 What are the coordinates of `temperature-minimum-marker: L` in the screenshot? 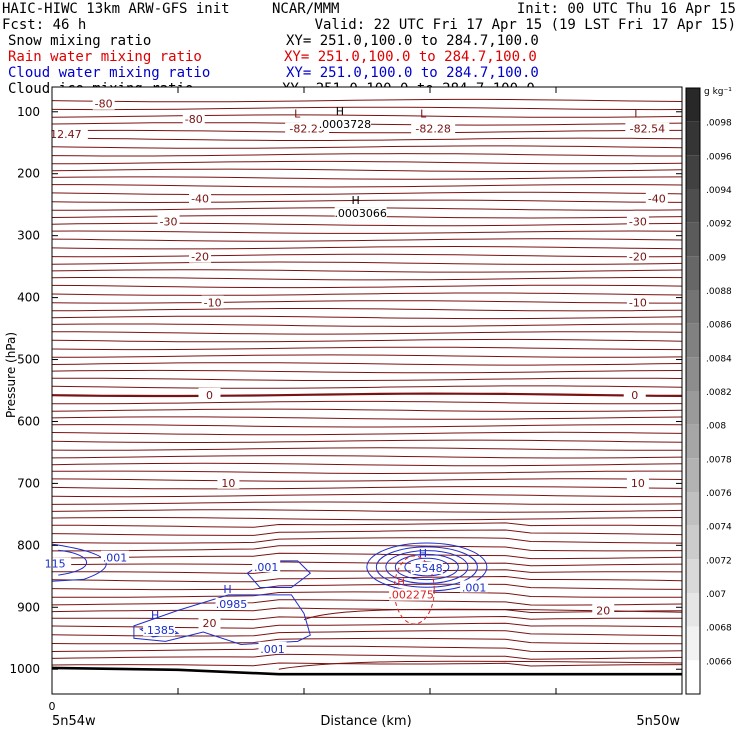 It's located at (637, 114).